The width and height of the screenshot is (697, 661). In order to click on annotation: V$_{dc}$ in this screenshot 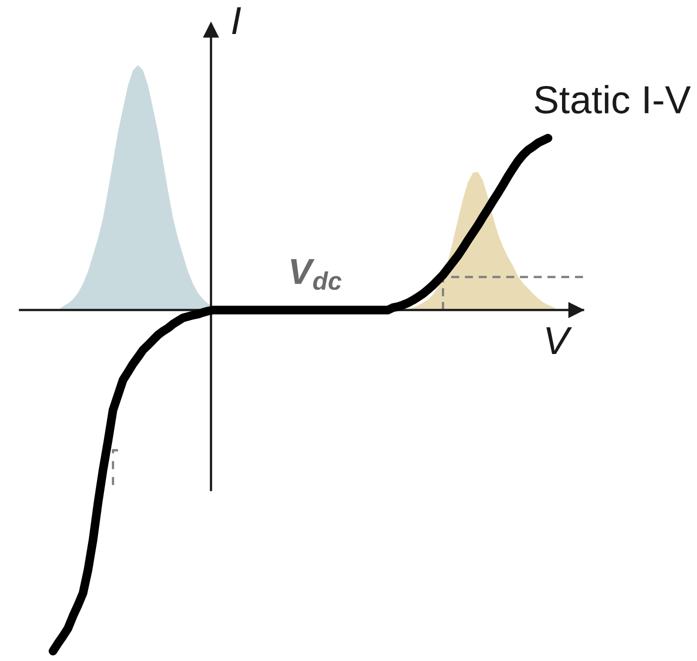, I will do `click(316, 274)`.